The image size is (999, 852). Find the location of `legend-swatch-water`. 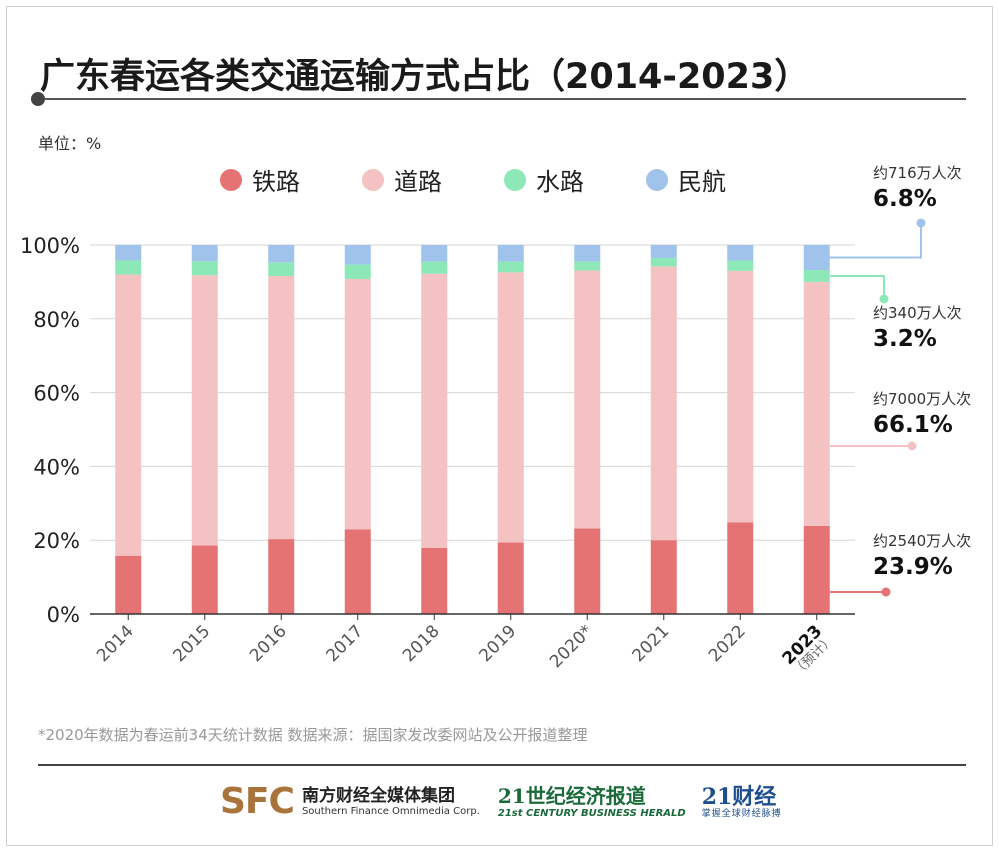

legend-swatch-water is located at coordinates (515, 179).